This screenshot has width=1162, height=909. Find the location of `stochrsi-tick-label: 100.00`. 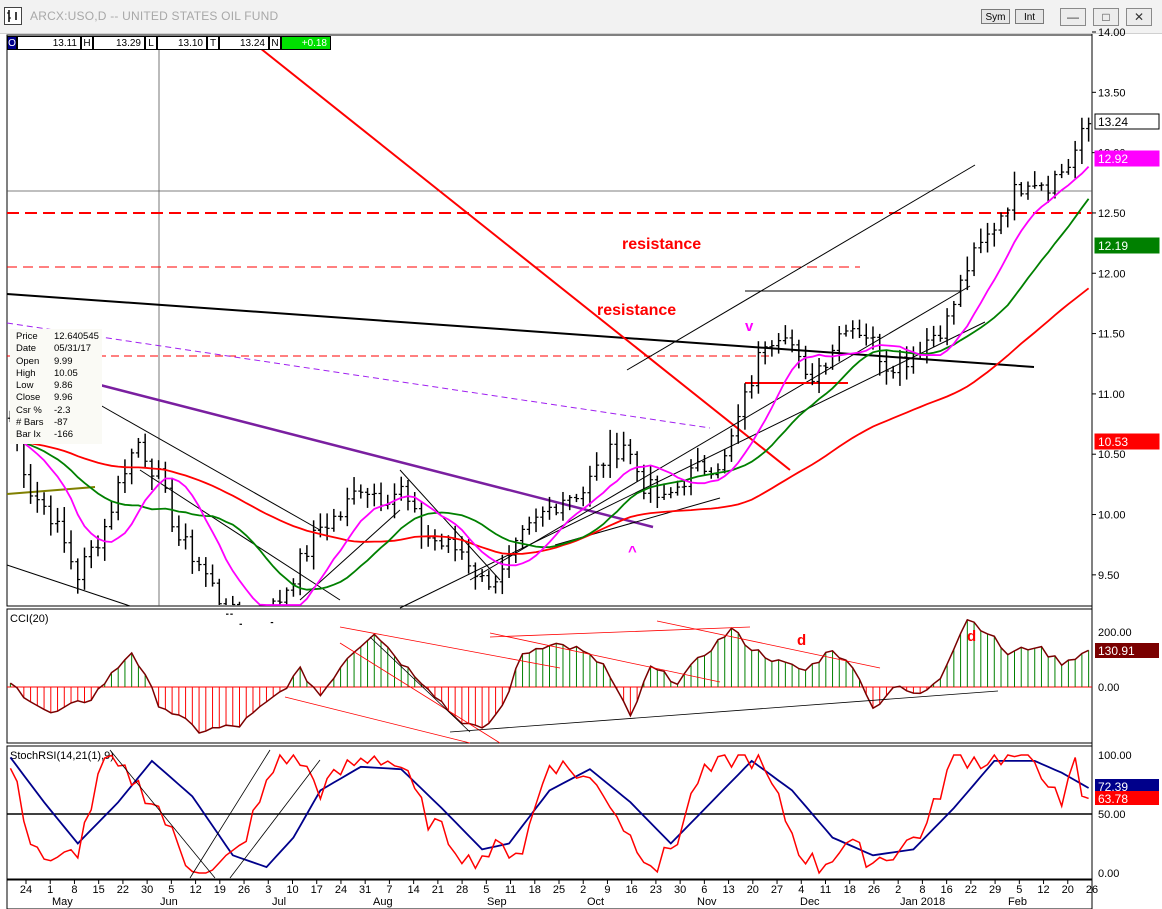

stochrsi-tick-label: 100.00 is located at coordinates (1115, 756).